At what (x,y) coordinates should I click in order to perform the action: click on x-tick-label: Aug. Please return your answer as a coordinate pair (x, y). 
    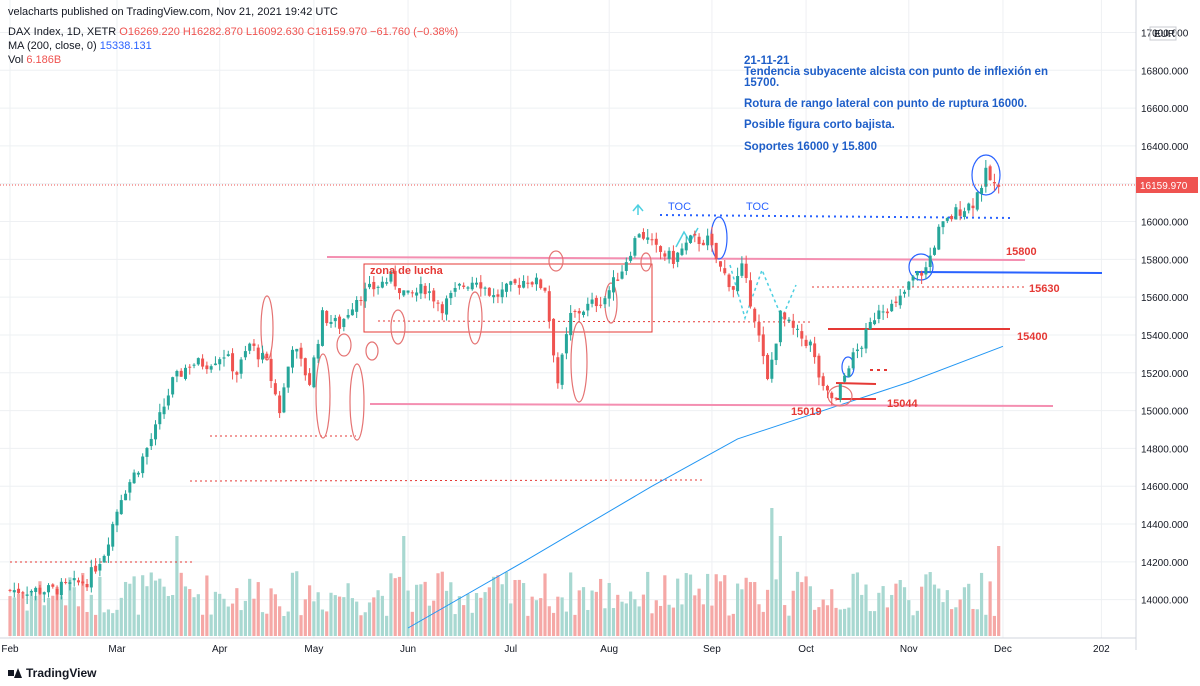
    Looking at the image, I should click on (609, 649).